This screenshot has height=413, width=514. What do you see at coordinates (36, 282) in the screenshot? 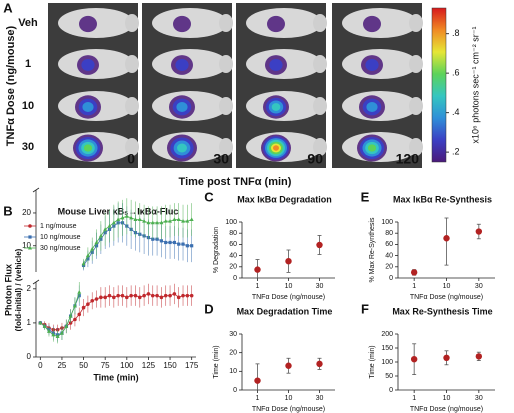
I see `axis-break` at bounding box center [36, 282].